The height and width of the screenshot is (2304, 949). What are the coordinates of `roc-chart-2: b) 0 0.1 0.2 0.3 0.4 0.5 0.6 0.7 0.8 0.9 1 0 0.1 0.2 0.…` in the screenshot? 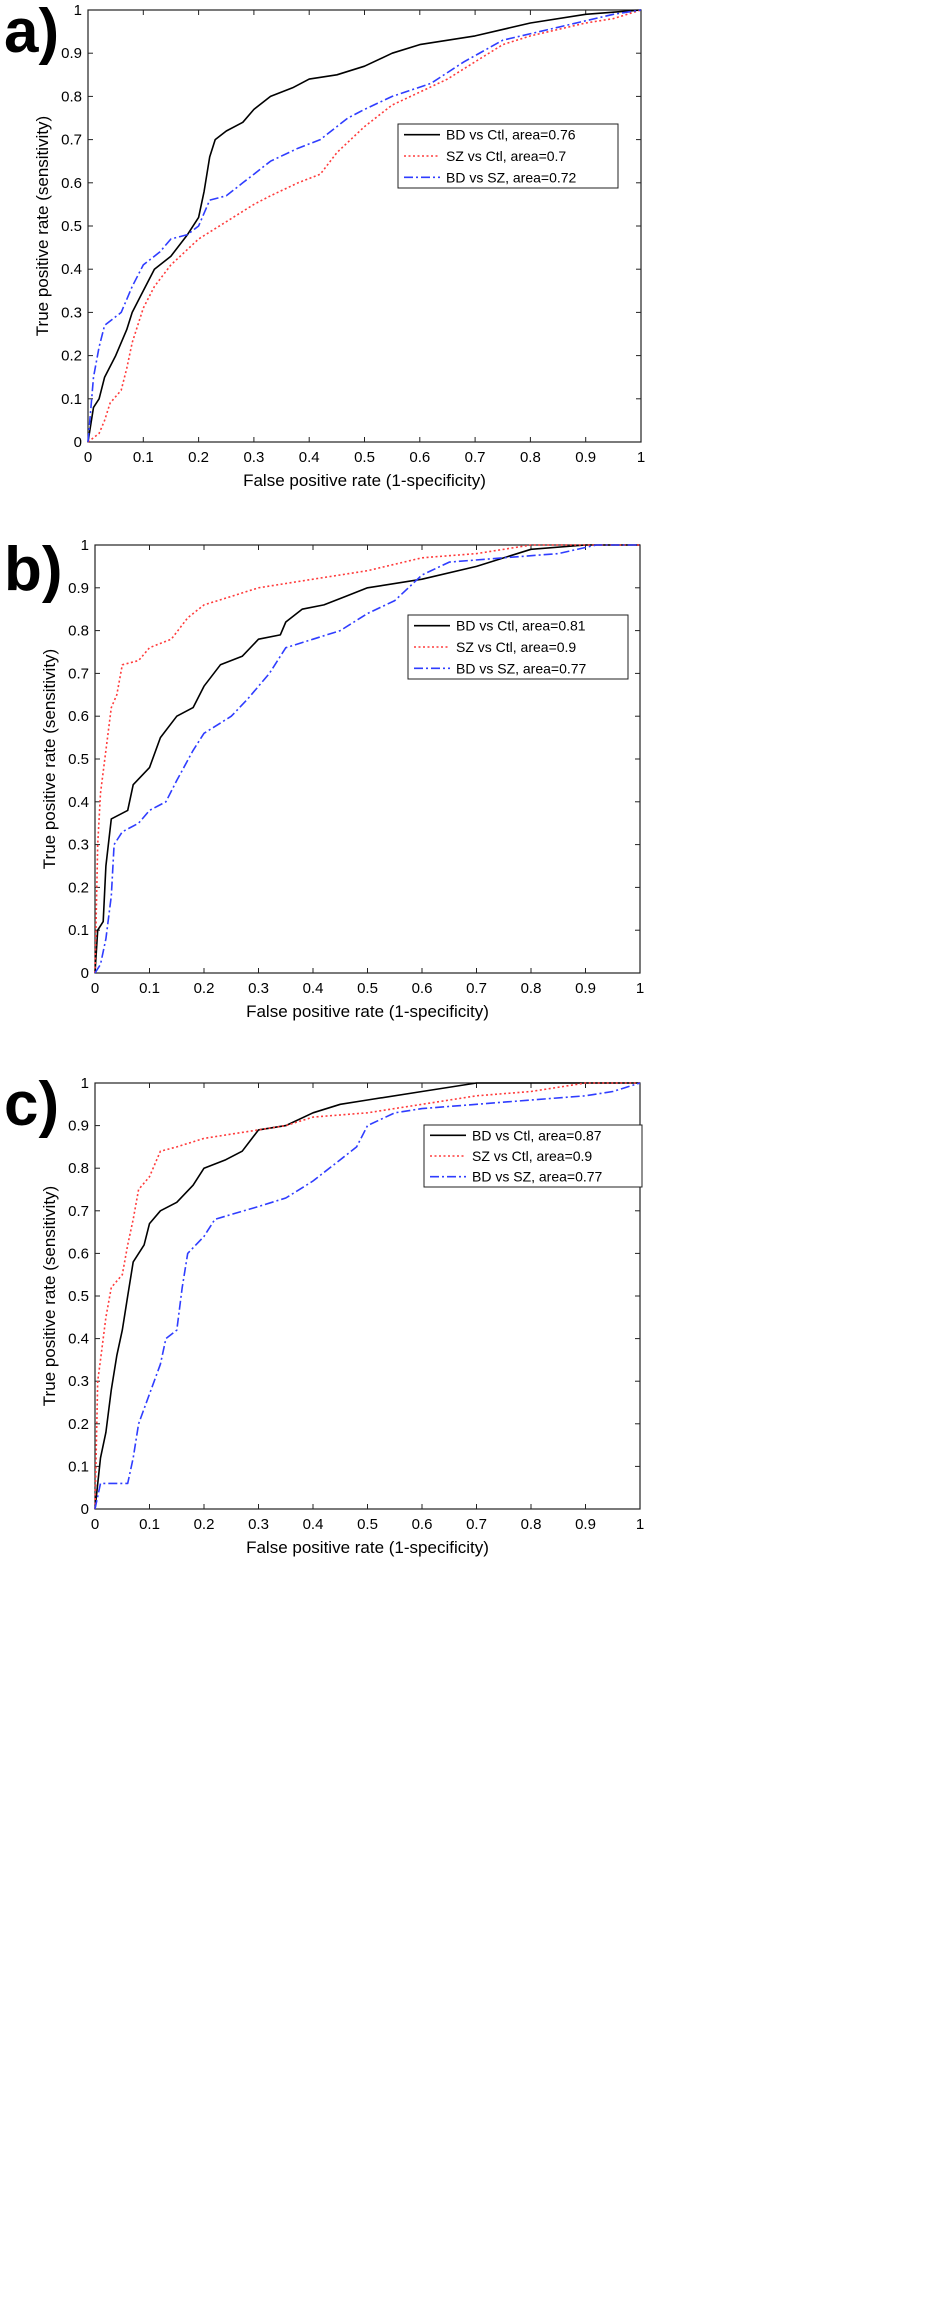 It's located at (324, 778).